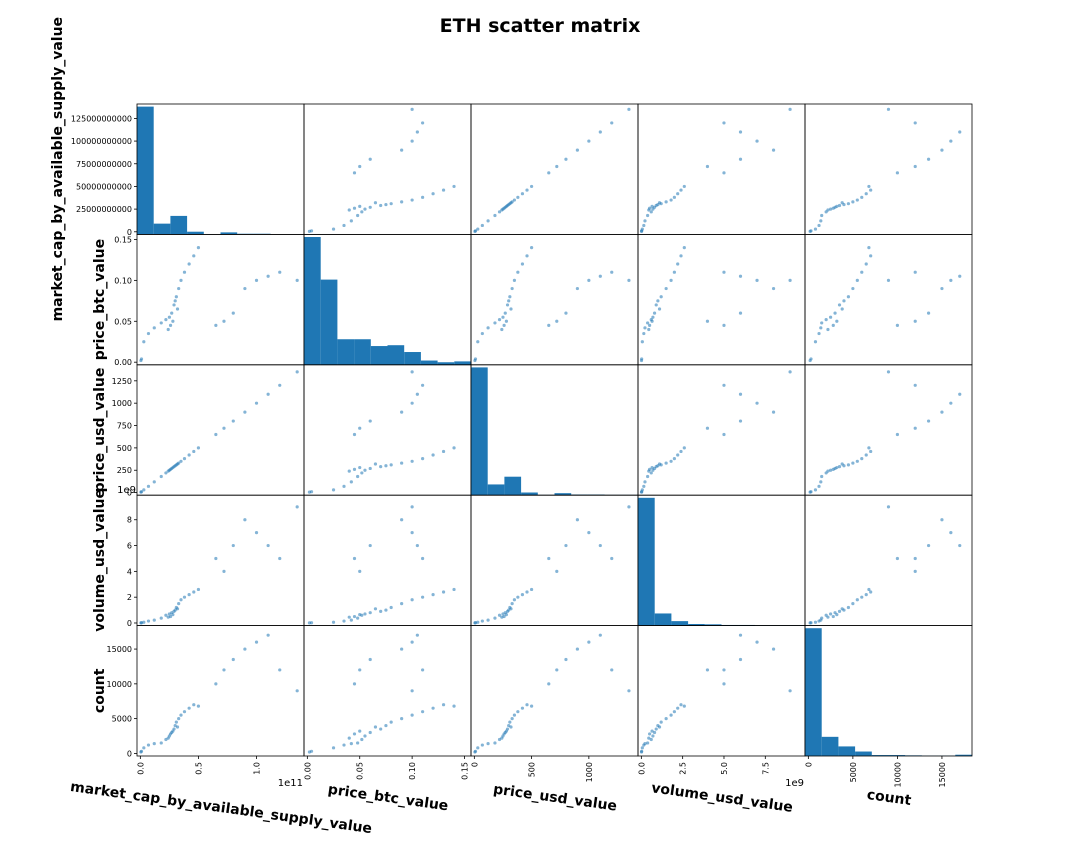 This screenshot has height=864, width=1080. What do you see at coordinates (129, 753) in the screenshot?
I see `y-tick-label-count: 0` at bounding box center [129, 753].